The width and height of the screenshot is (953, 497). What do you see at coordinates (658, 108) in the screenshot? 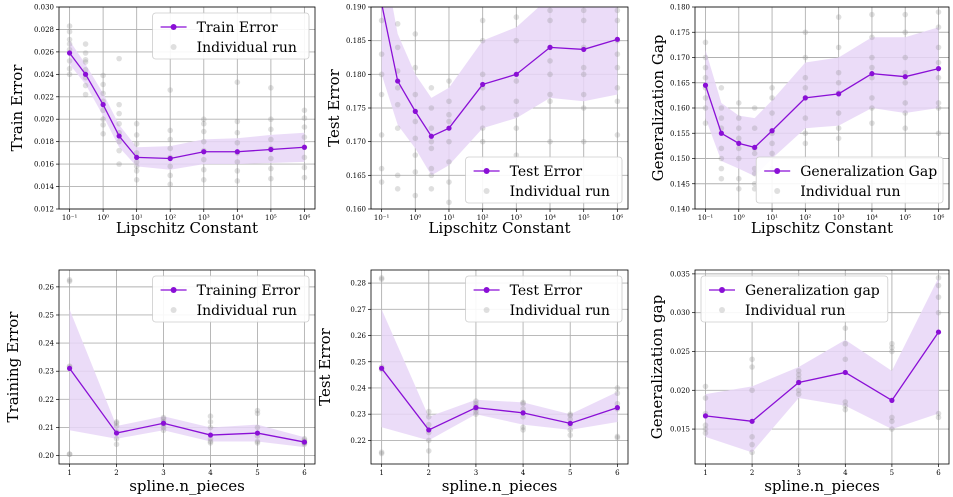
I see `y-axis-label: Generalization Gap` at bounding box center [658, 108].